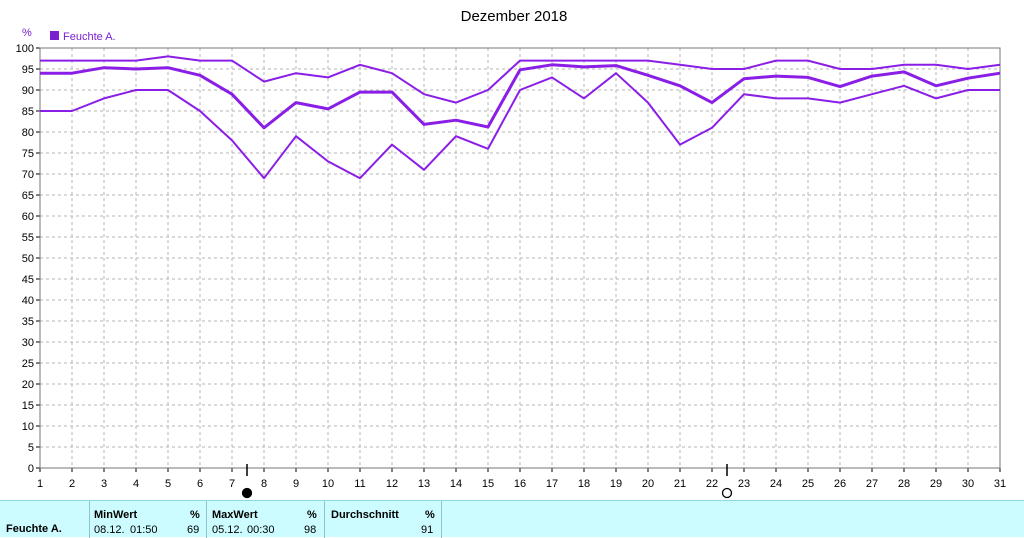 The height and width of the screenshot is (538, 1024). What do you see at coordinates (904, 484) in the screenshot?
I see `x-tick-label: 28` at bounding box center [904, 484].